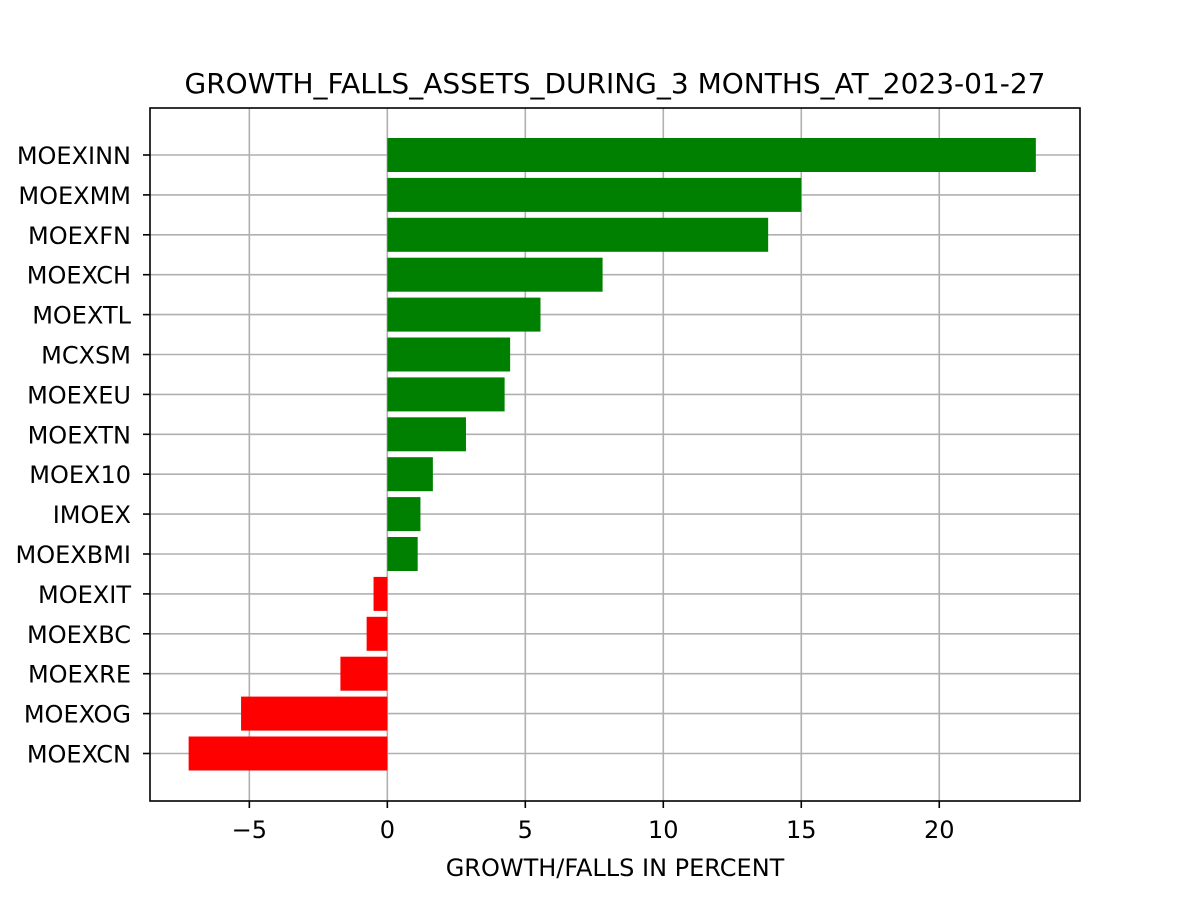 This screenshot has width=1200, height=900. What do you see at coordinates (410, 474) in the screenshot?
I see `bar-moex10` at bounding box center [410, 474].